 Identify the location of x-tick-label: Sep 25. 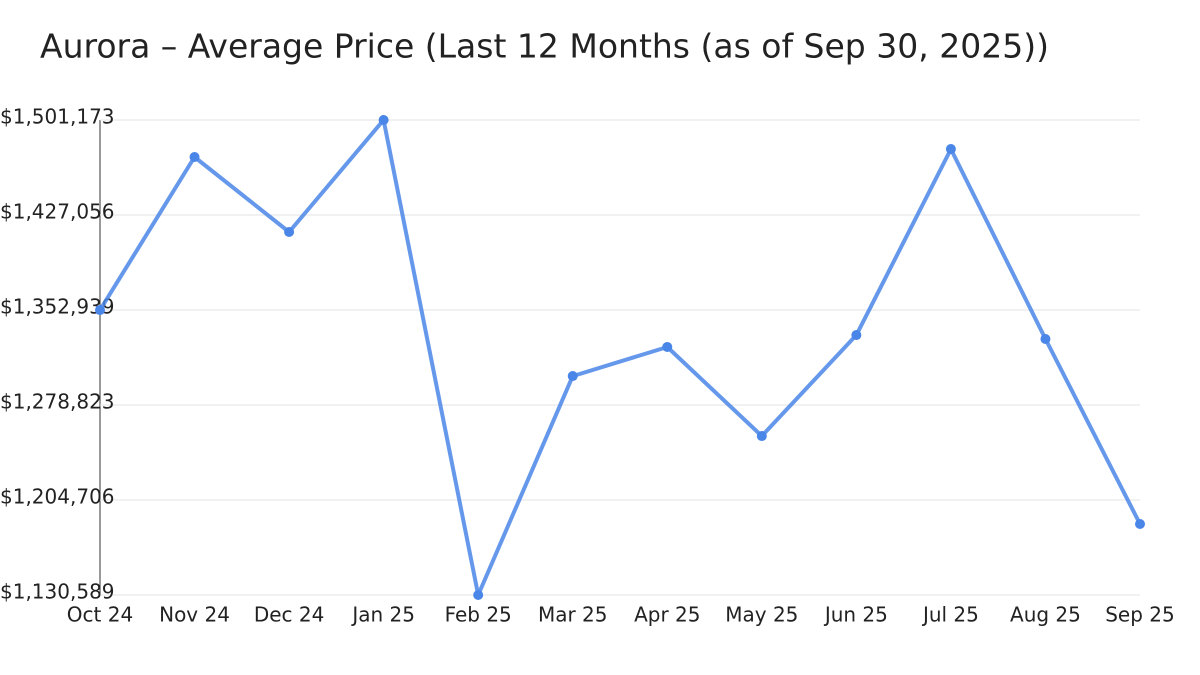
(1140, 615).